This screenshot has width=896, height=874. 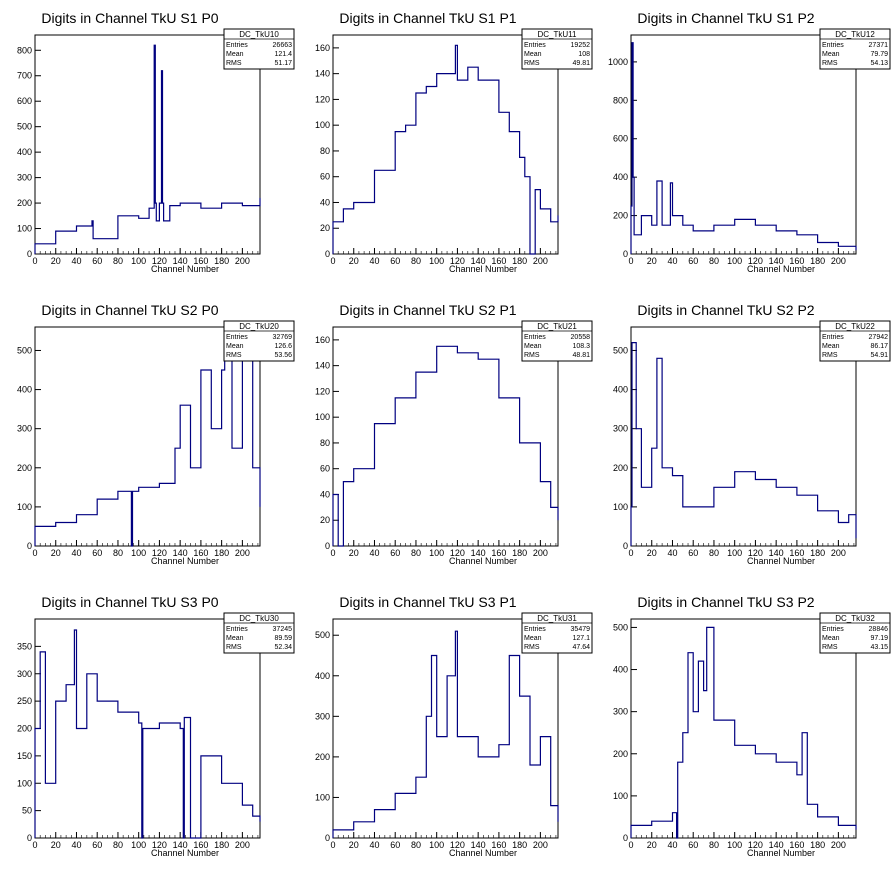 I want to click on stats-value: 52.34, so click(x=283, y=647).